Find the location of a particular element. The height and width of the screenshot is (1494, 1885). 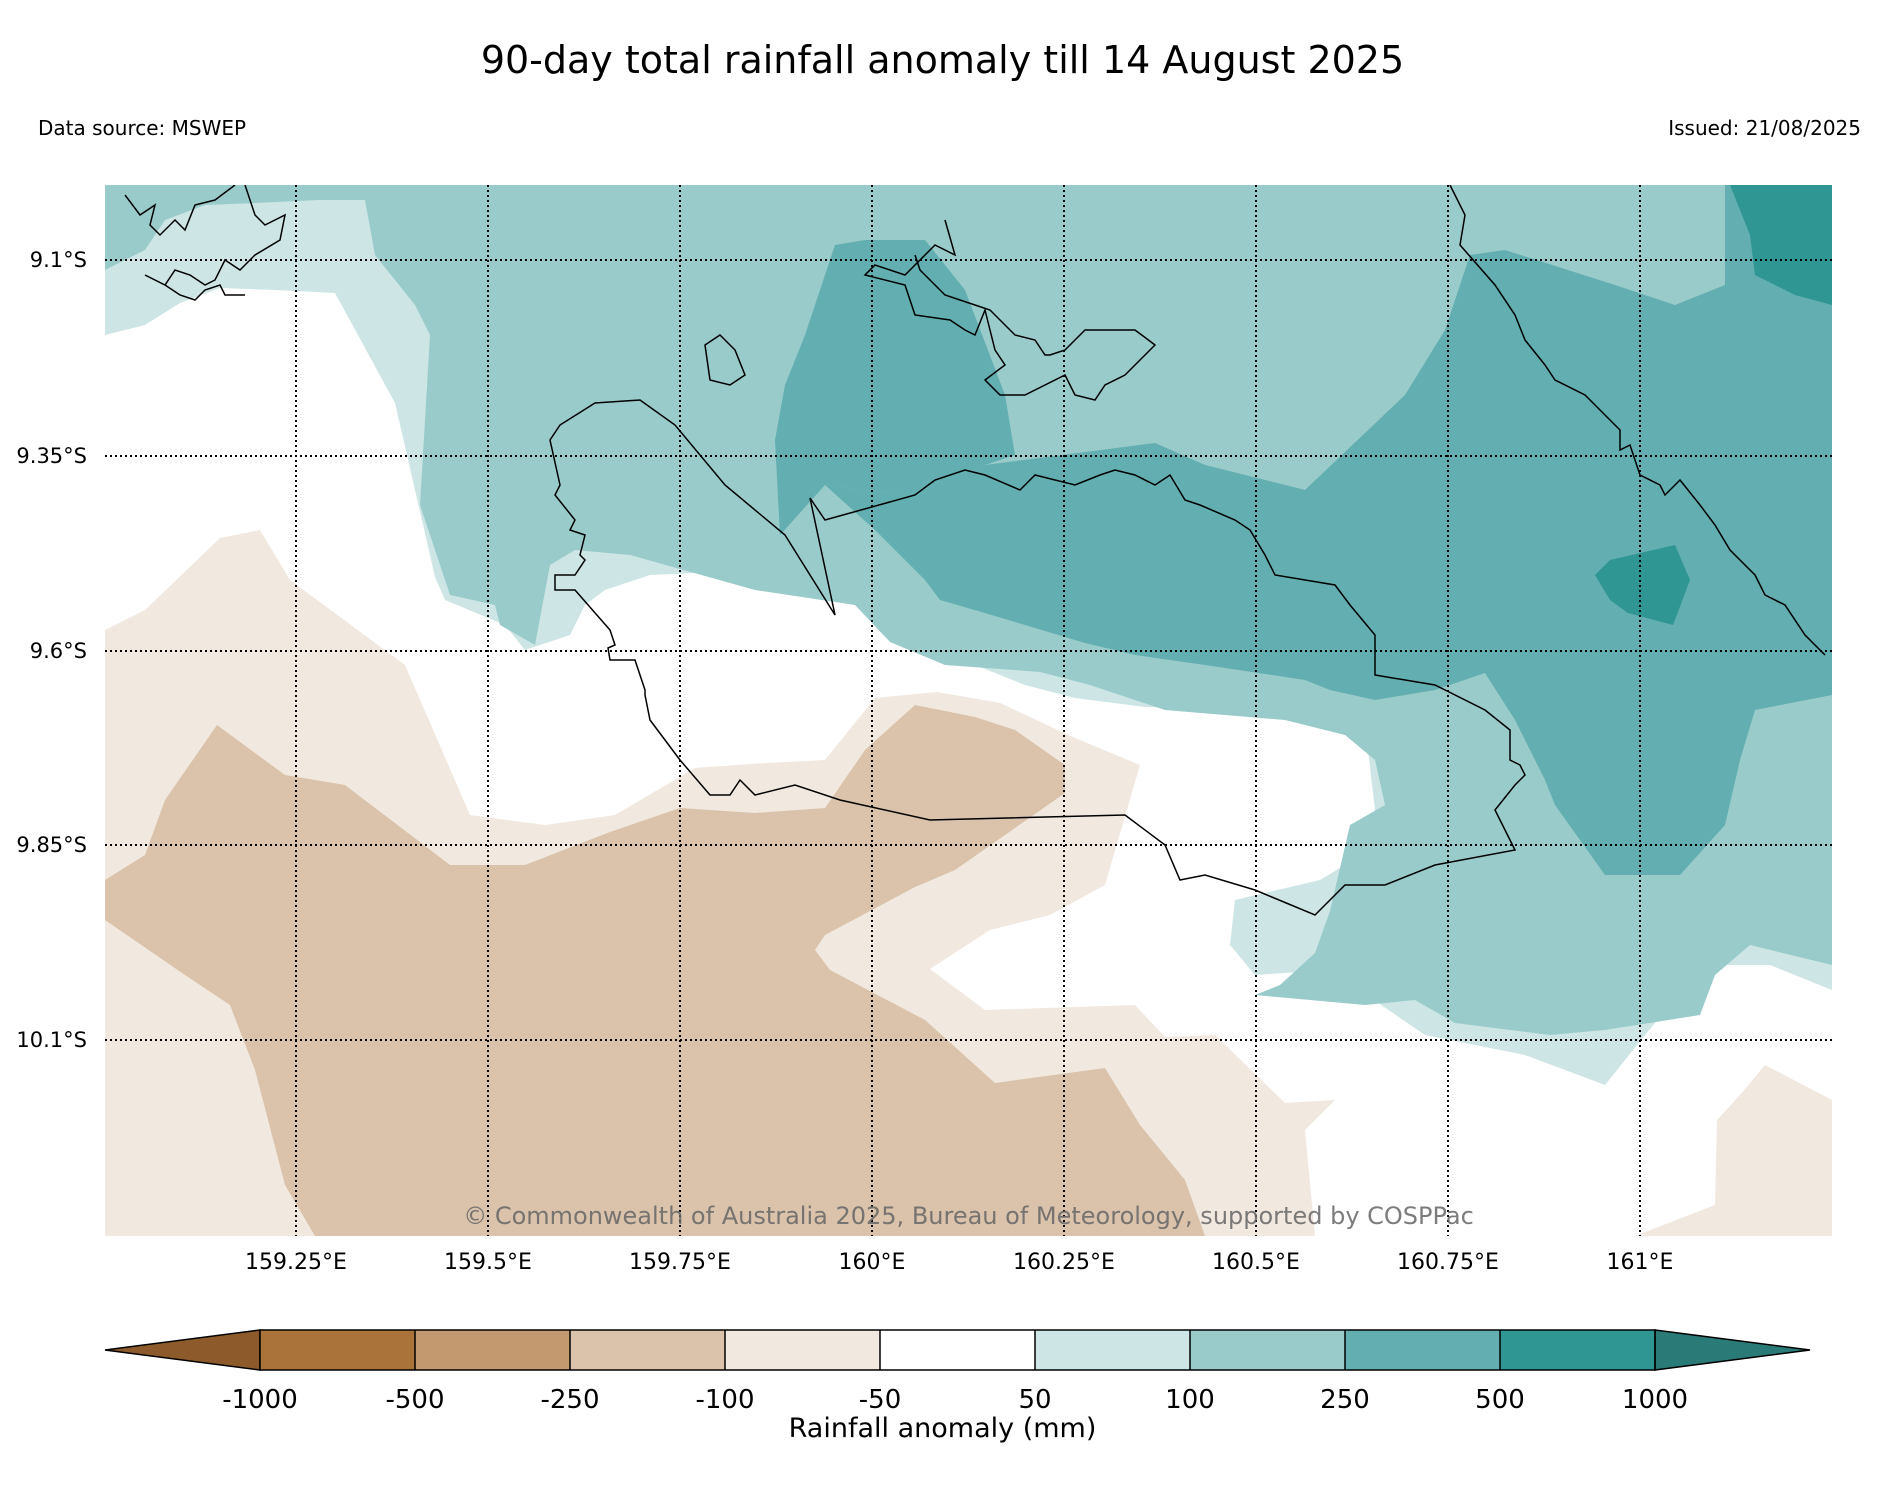

lon-label-159-25: 159.25°E is located at coordinates (296, 1262).